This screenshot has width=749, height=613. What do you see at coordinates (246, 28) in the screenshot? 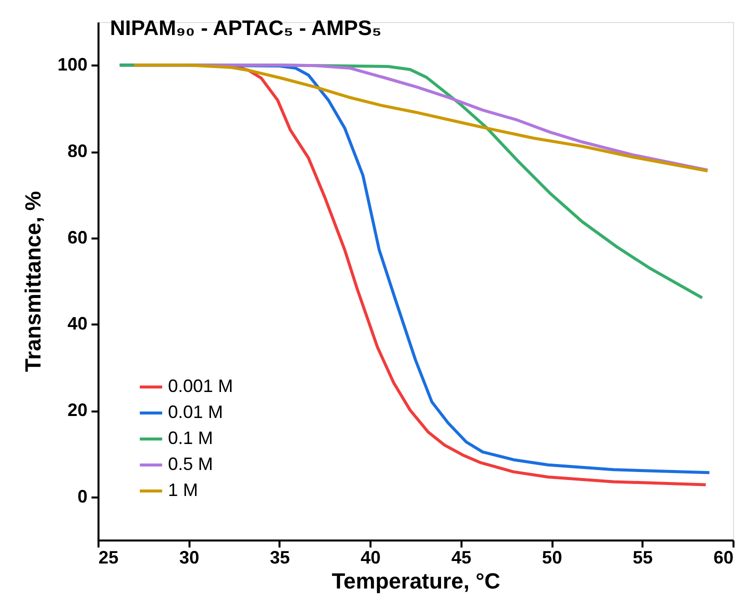
I see `chart-title: NIPAM₉₀ - APTAC₅ - AMPS₅` at bounding box center [246, 28].